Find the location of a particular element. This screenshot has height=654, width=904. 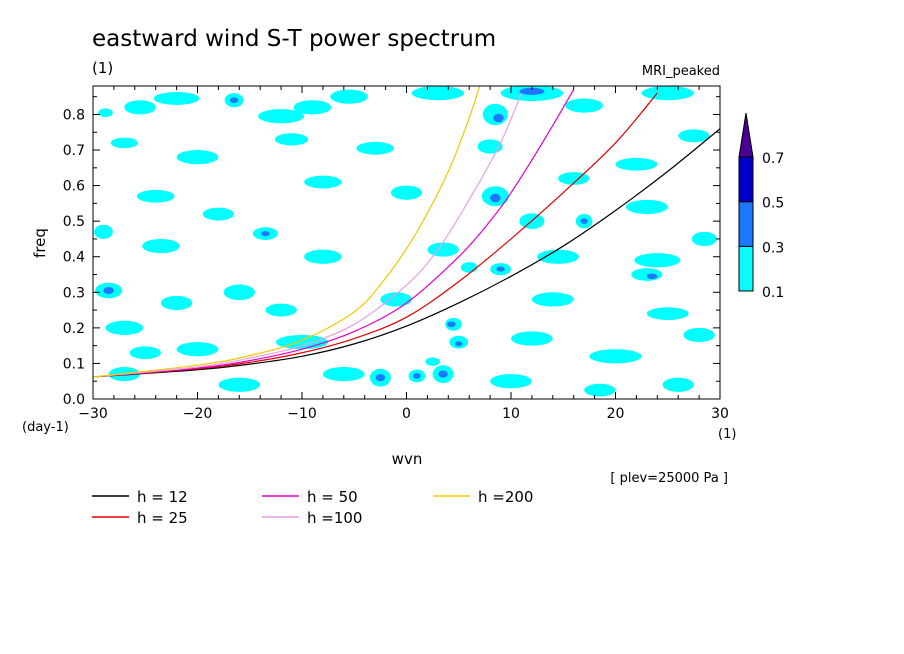

x-tick-label: −20 is located at coordinates (198, 414).